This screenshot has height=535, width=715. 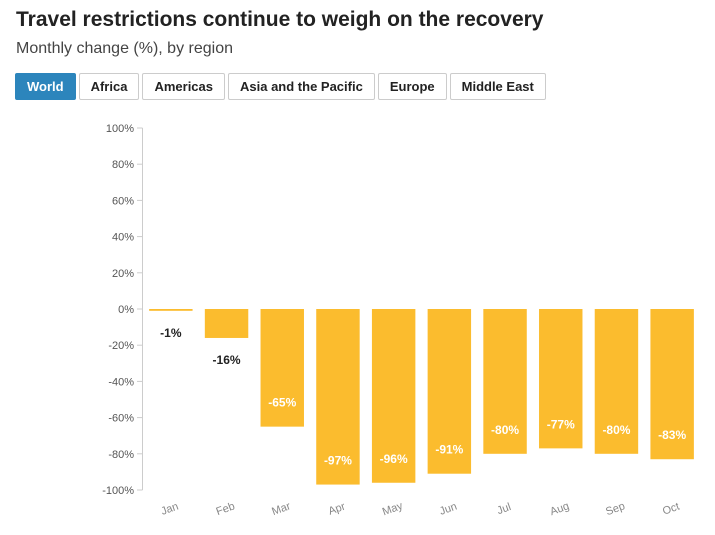 I want to click on x-tick-label-mar: Mar, so click(x=281, y=509).